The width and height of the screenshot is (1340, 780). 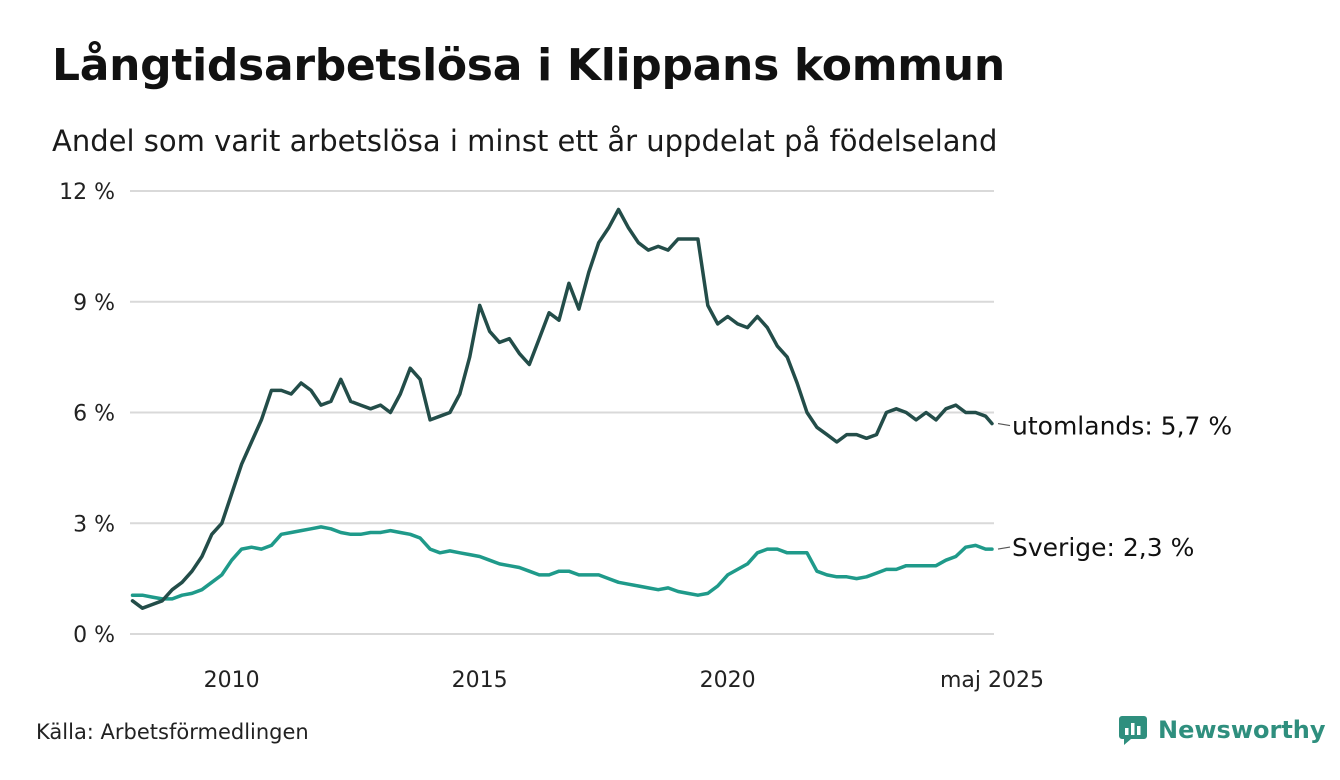 I want to click on y-tick-label: 6 %, so click(x=94, y=414).